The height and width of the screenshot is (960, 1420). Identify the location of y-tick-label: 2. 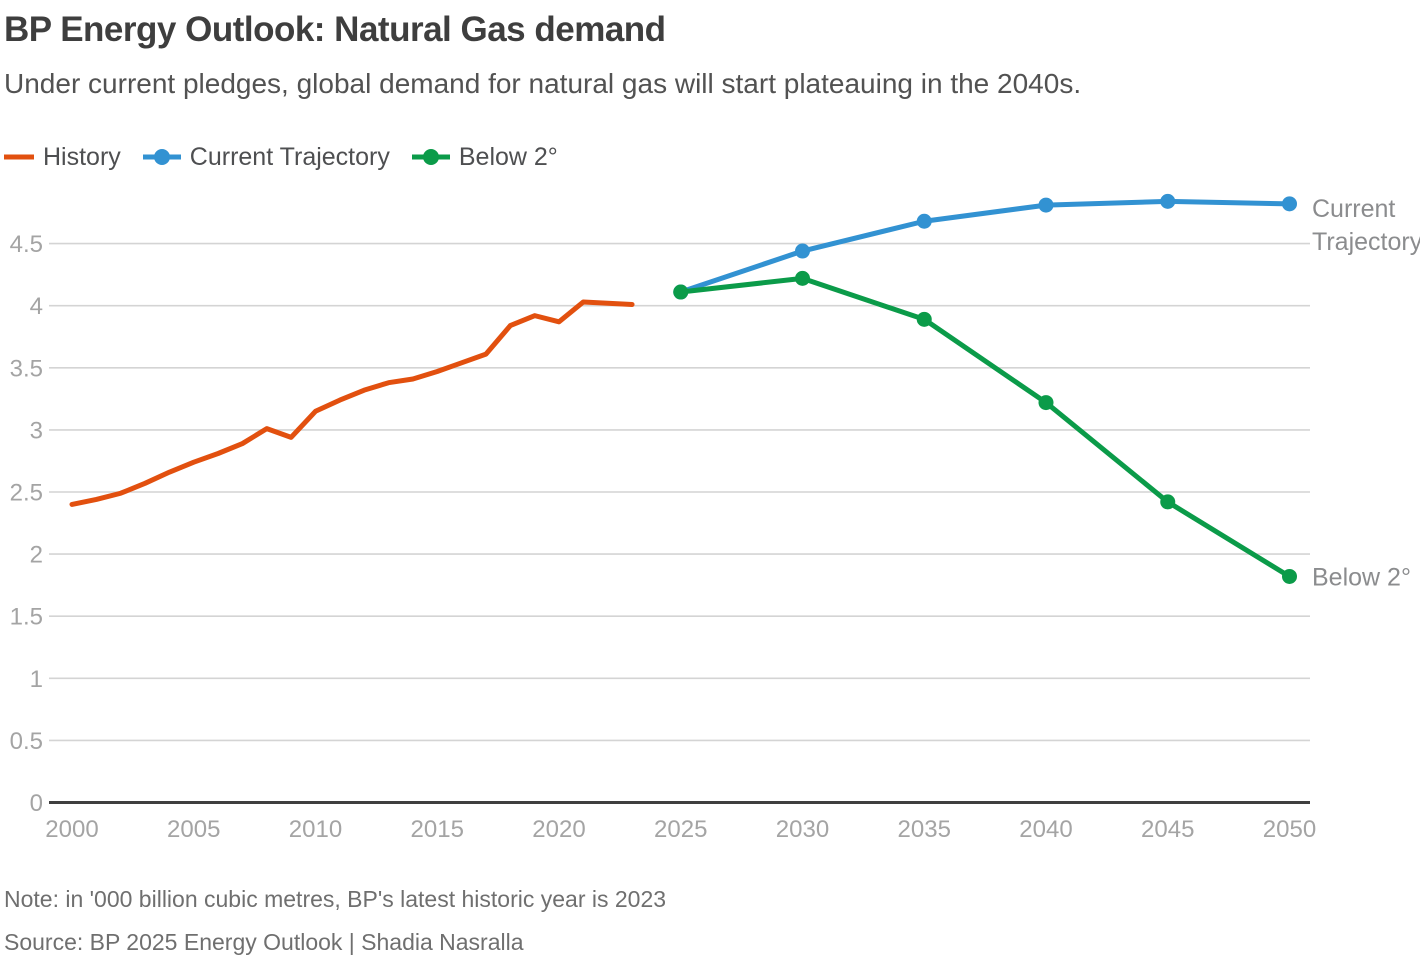
(36, 555).